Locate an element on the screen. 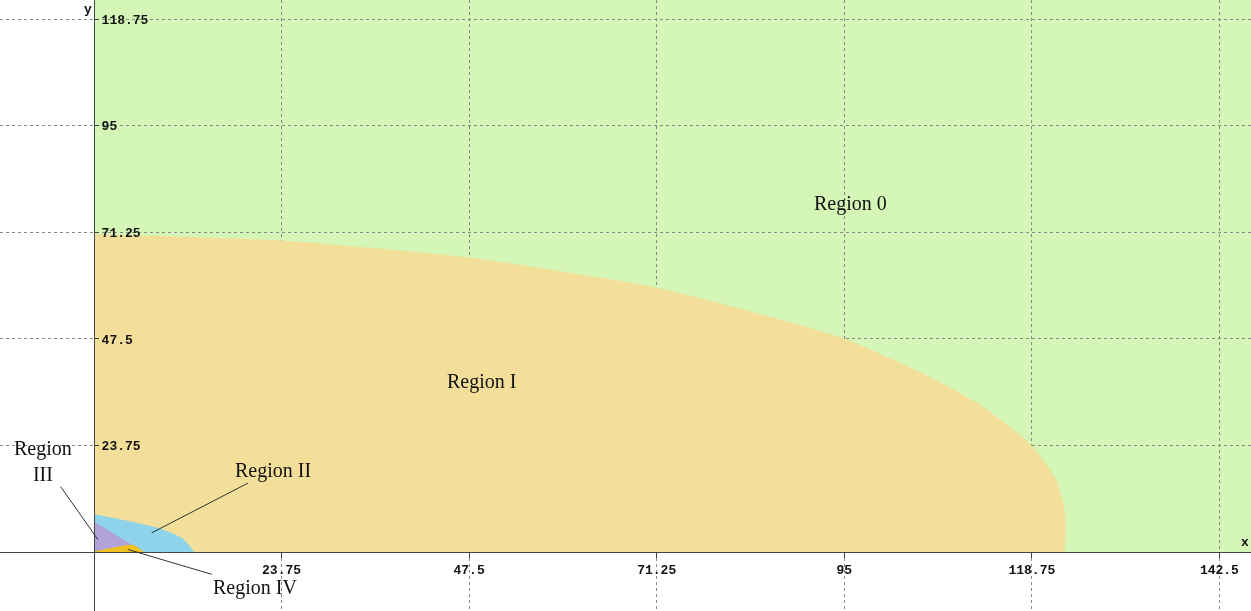 The image size is (1251, 611). x-tick-label: 47.5 is located at coordinates (469, 570).